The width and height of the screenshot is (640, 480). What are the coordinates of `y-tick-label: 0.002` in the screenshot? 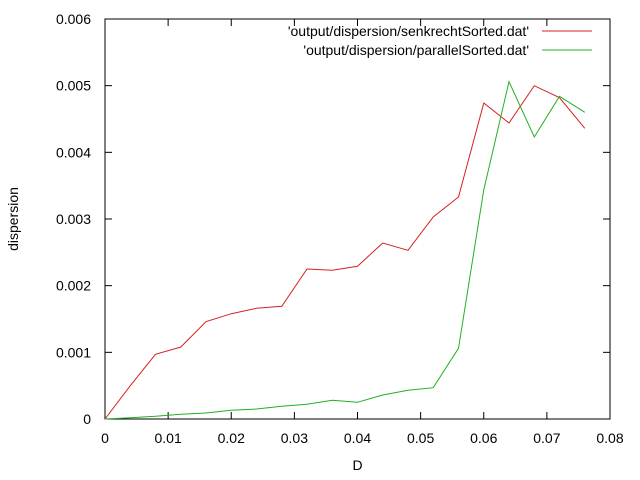 It's located at (73, 286).